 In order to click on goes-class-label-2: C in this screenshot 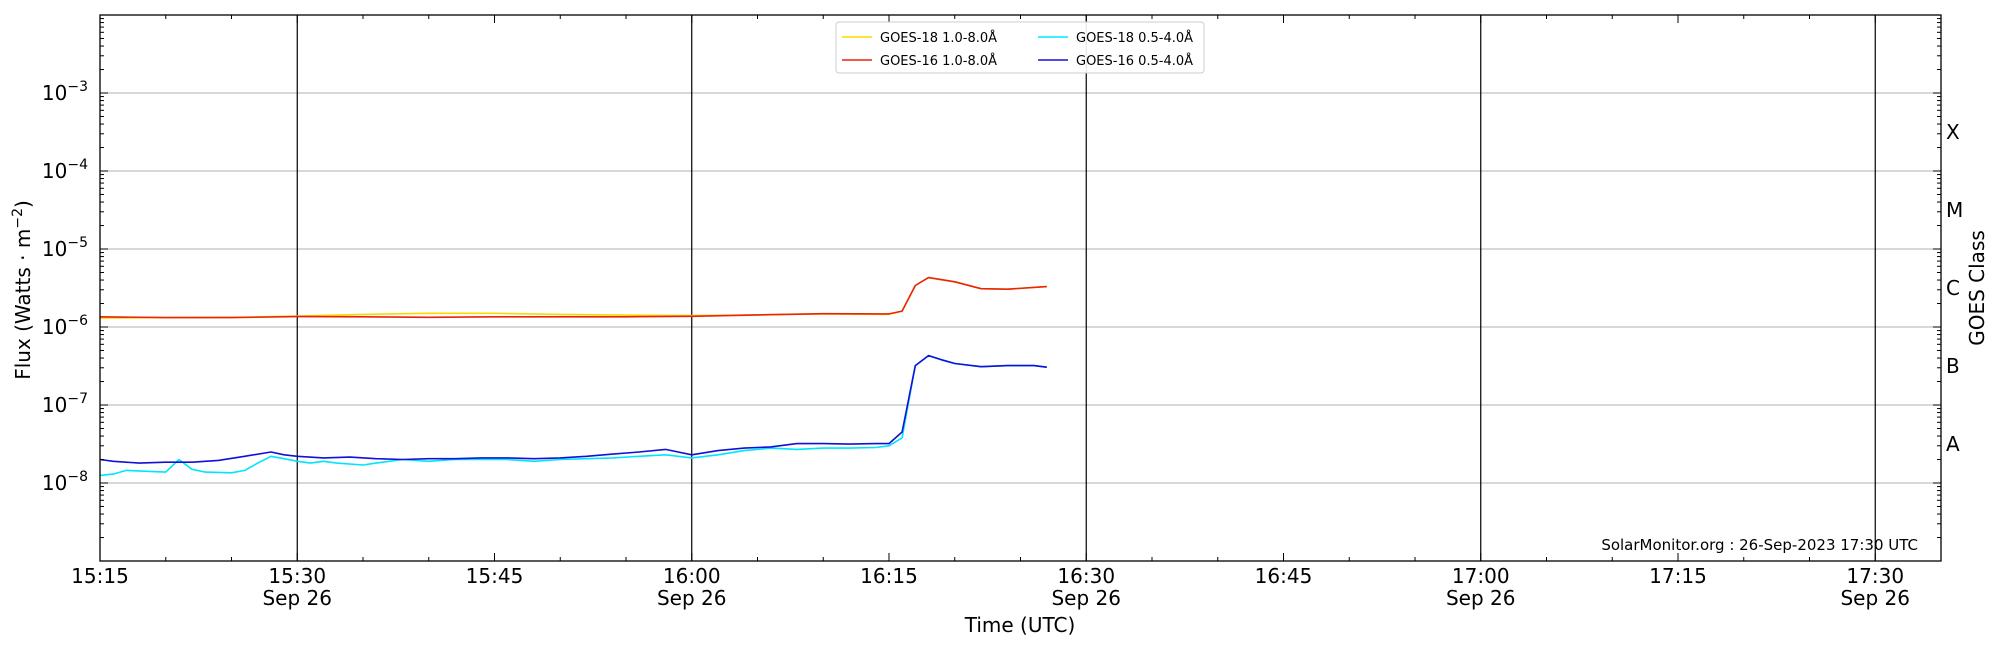, I will do `click(1953, 288)`.